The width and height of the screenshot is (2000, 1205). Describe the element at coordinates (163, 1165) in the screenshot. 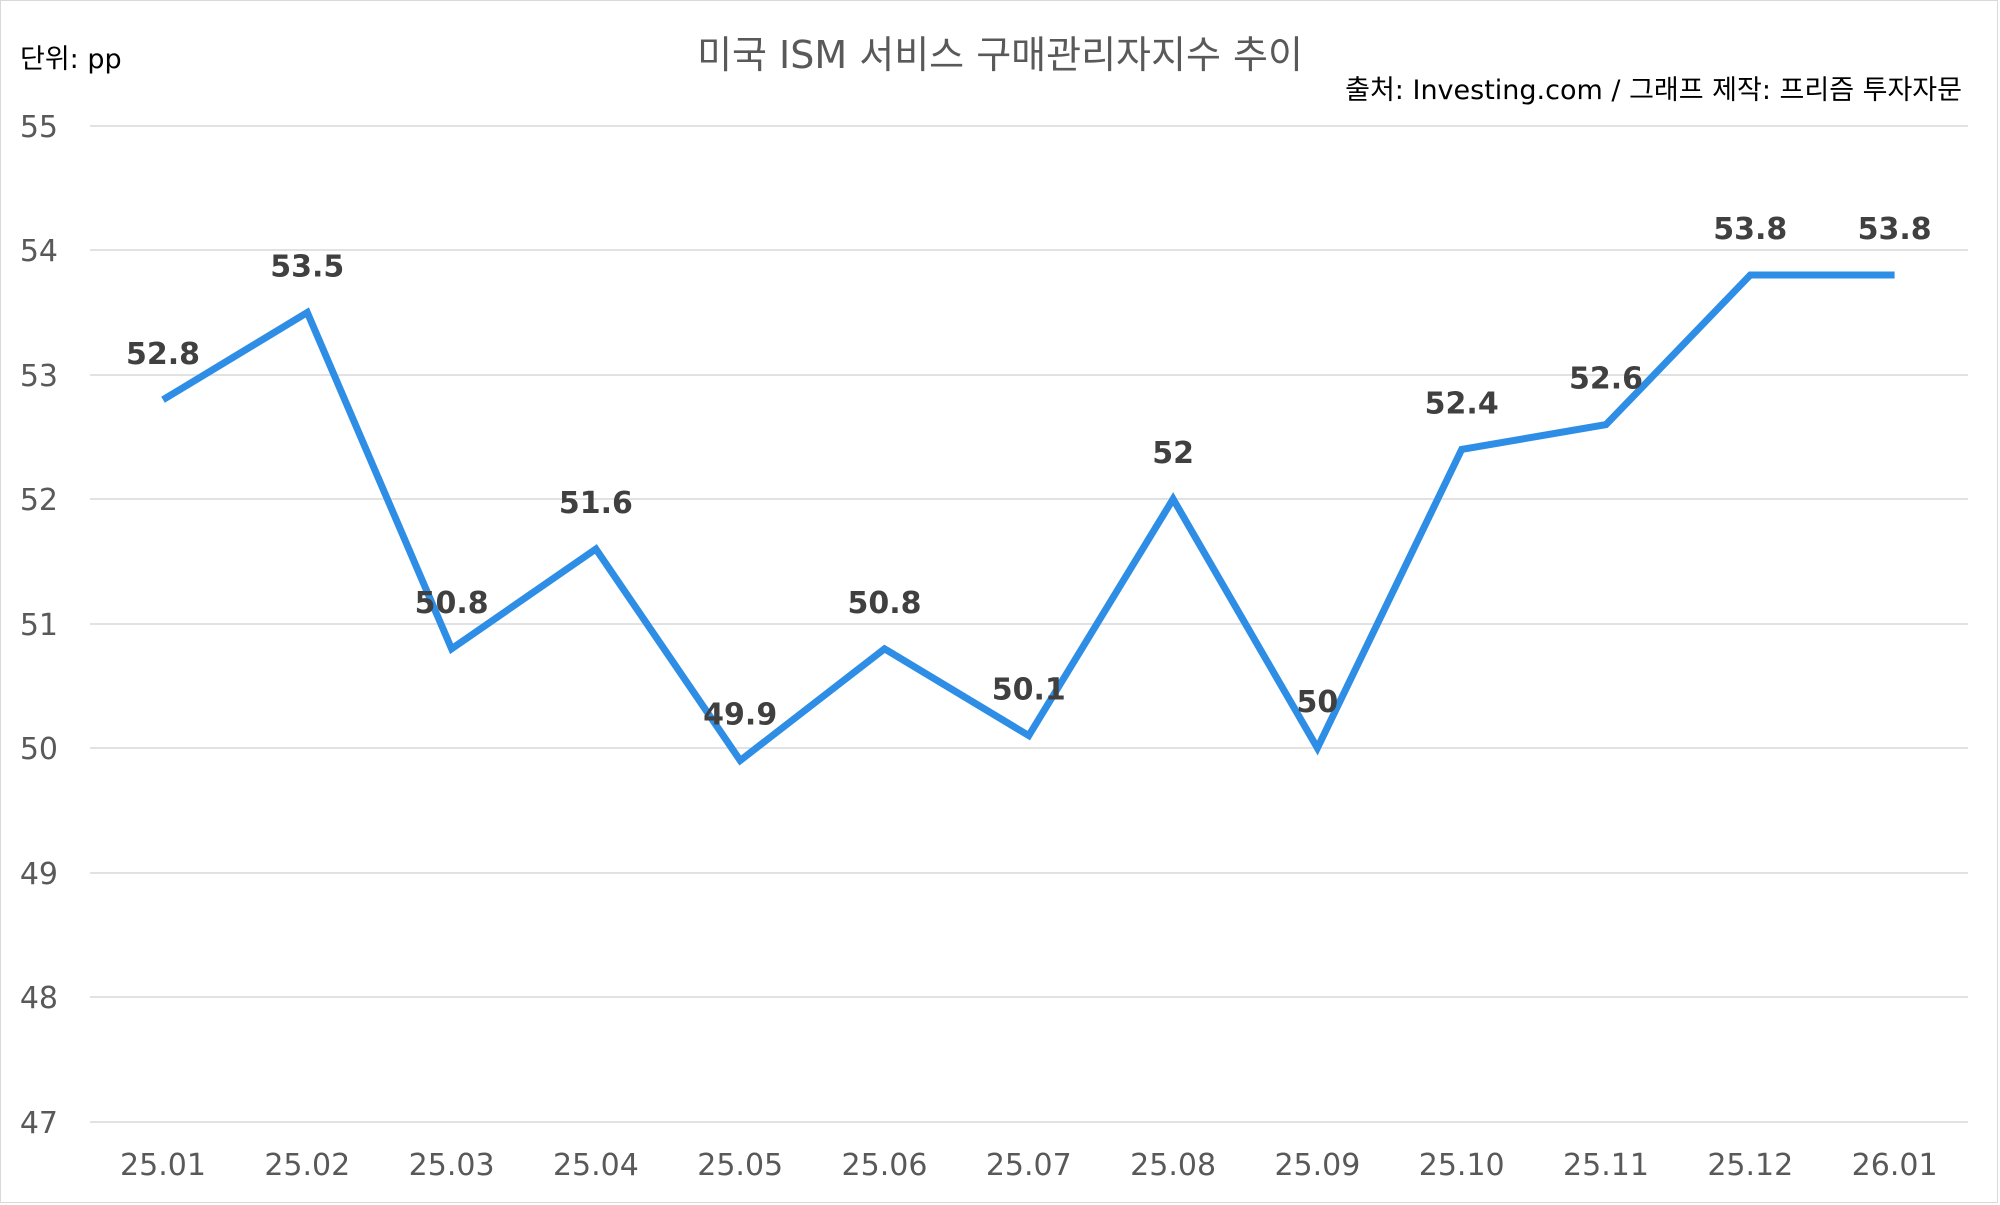

I see `x-tick-label: 25.01` at that location.